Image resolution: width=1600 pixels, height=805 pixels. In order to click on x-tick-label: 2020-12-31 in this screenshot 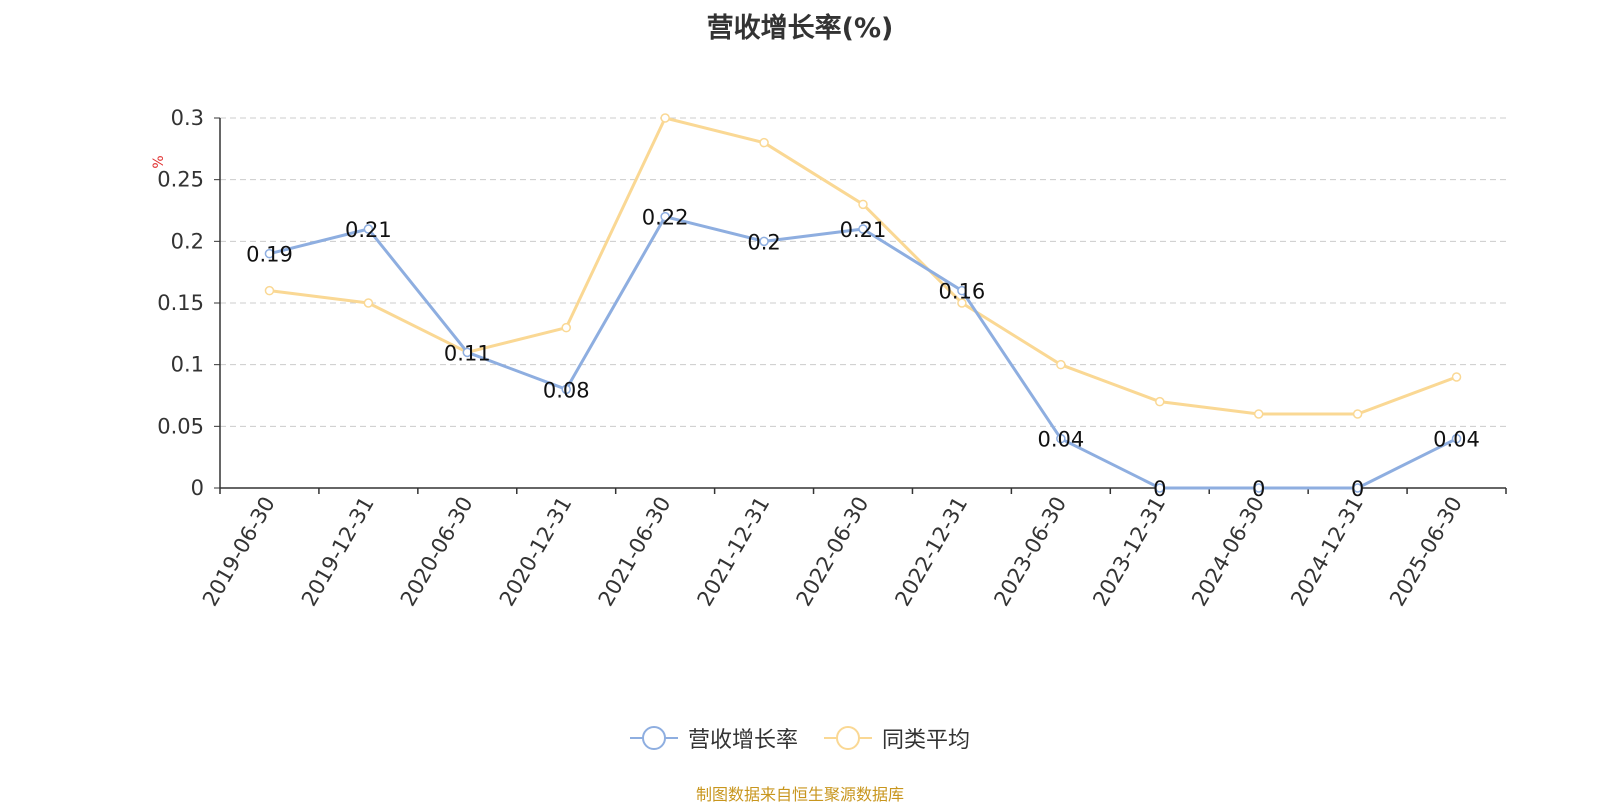, I will do `click(536, 552)`.